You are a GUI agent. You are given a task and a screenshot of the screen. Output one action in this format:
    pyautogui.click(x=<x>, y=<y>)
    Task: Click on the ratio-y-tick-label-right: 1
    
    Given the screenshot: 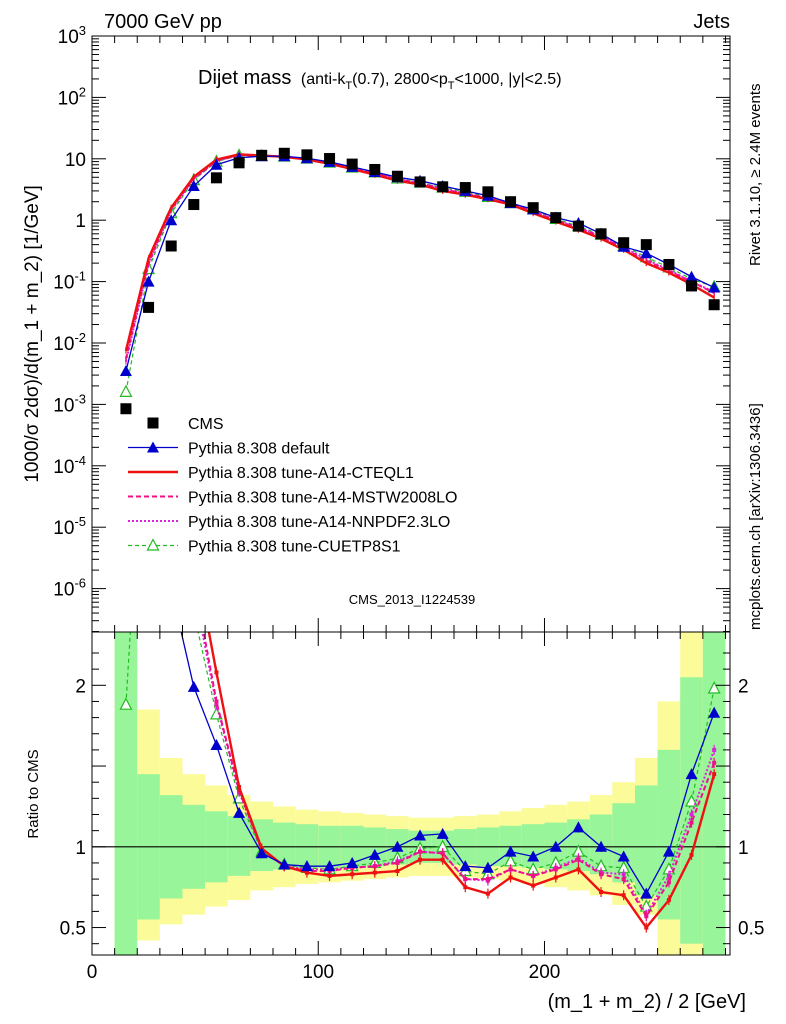 What is the action you would take?
    pyautogui.click(x=743, y=848)
    